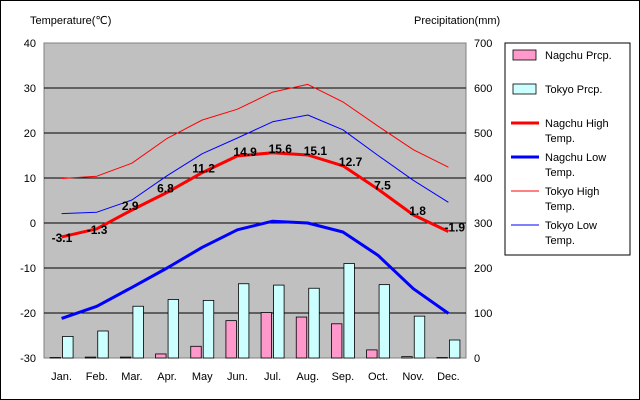 The image size is (640, 400). Describe the element at coordinates (483, 224) in the screenshot. I see `right-tick-label: 300` at that location.